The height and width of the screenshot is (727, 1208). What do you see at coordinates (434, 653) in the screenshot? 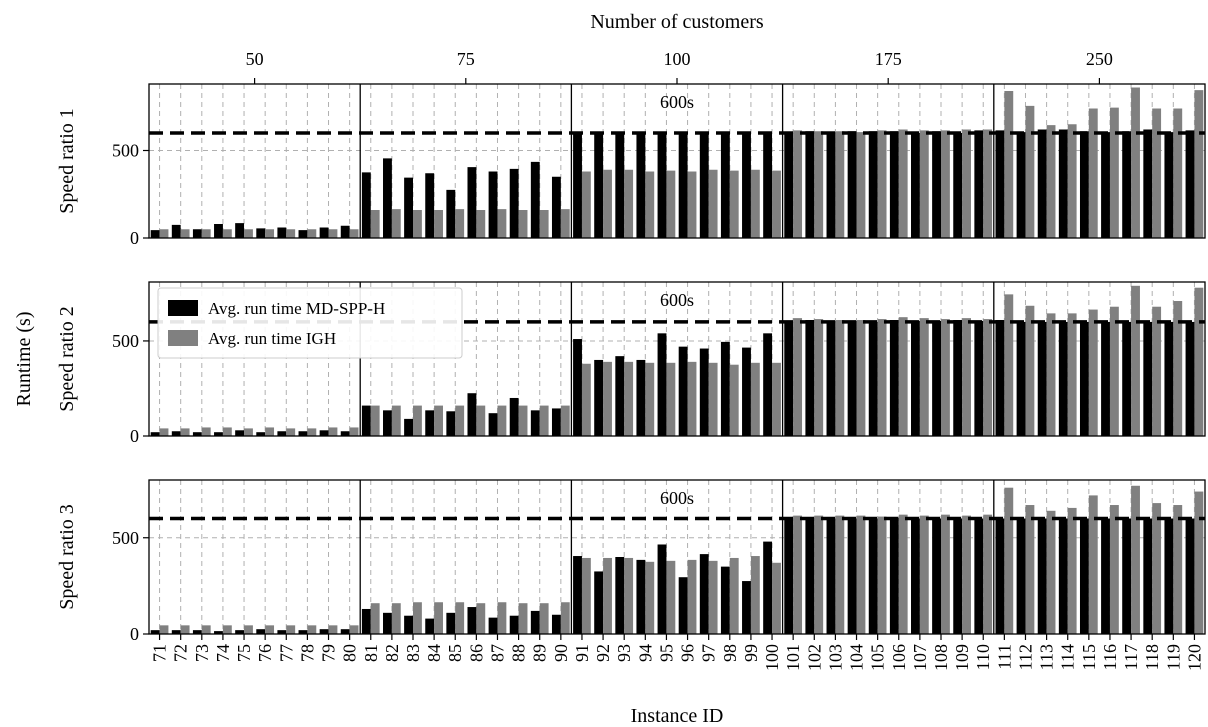
I see `x-tick-label: 84` at bounding box center [434, 653].